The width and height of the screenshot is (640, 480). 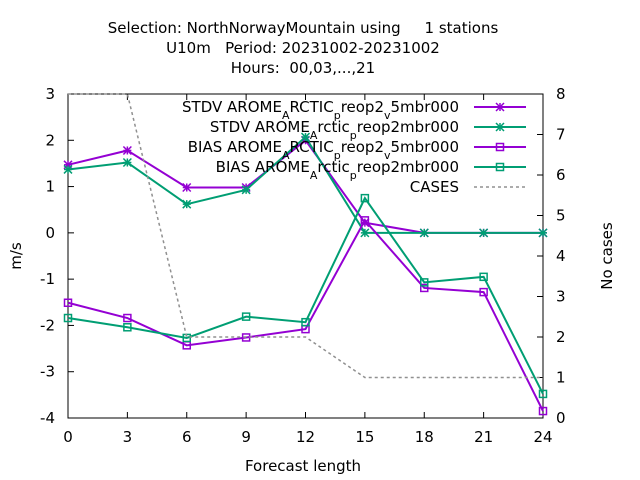 I want to click on x-axis-label: Forecast length, so click(x=303, y=466).